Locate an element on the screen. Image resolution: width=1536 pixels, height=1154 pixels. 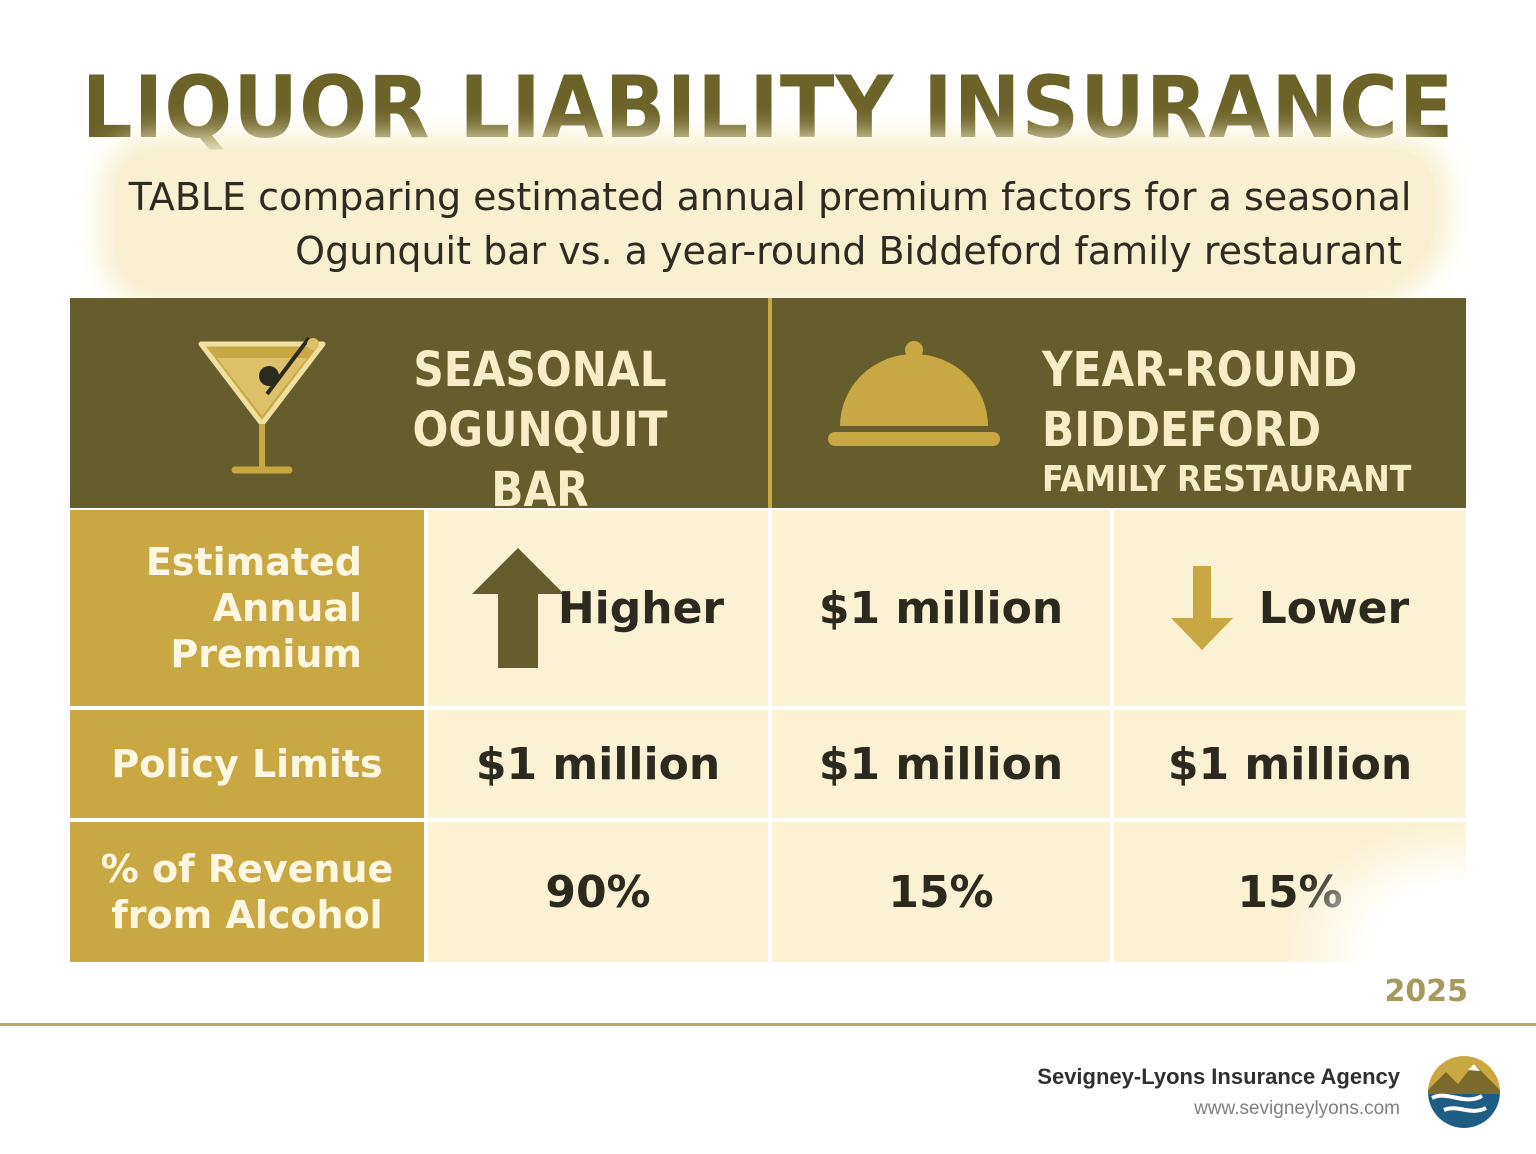
cell-revenue-middle: 15% is located at coordinates (941, 892).